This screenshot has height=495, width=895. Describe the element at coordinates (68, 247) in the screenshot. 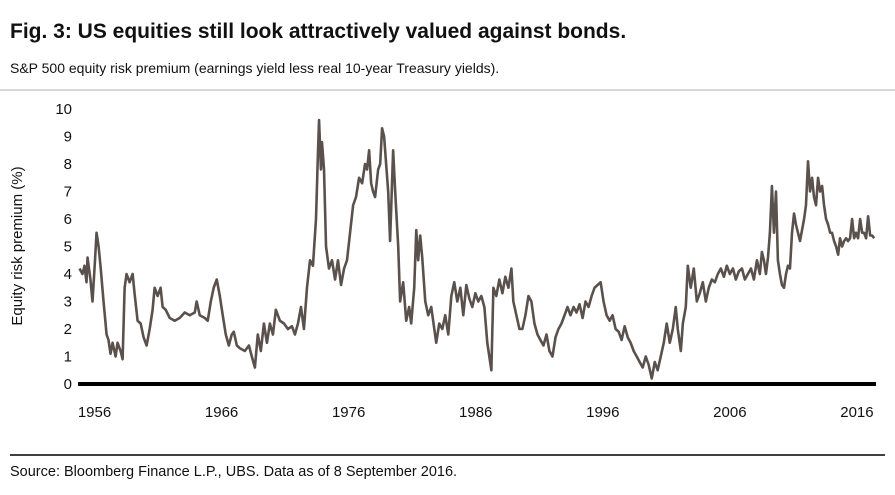

I see `y-tick-label: 5` at that location.